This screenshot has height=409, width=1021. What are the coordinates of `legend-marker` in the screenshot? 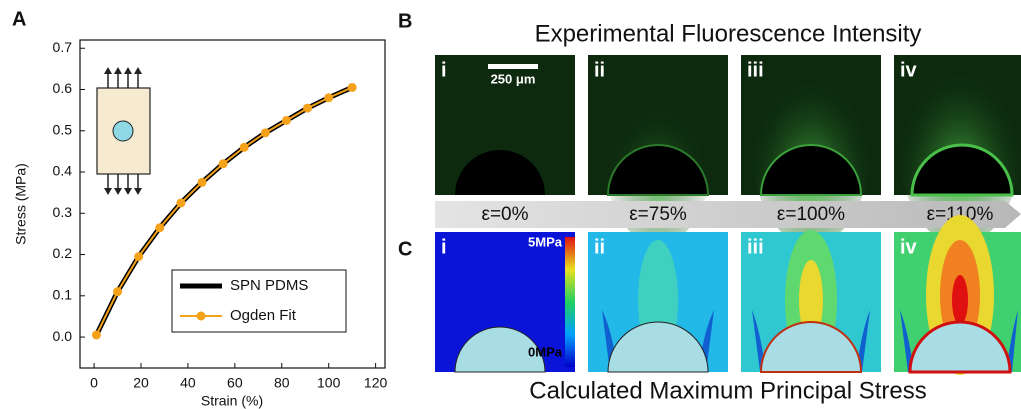 It's located at (201, 316).